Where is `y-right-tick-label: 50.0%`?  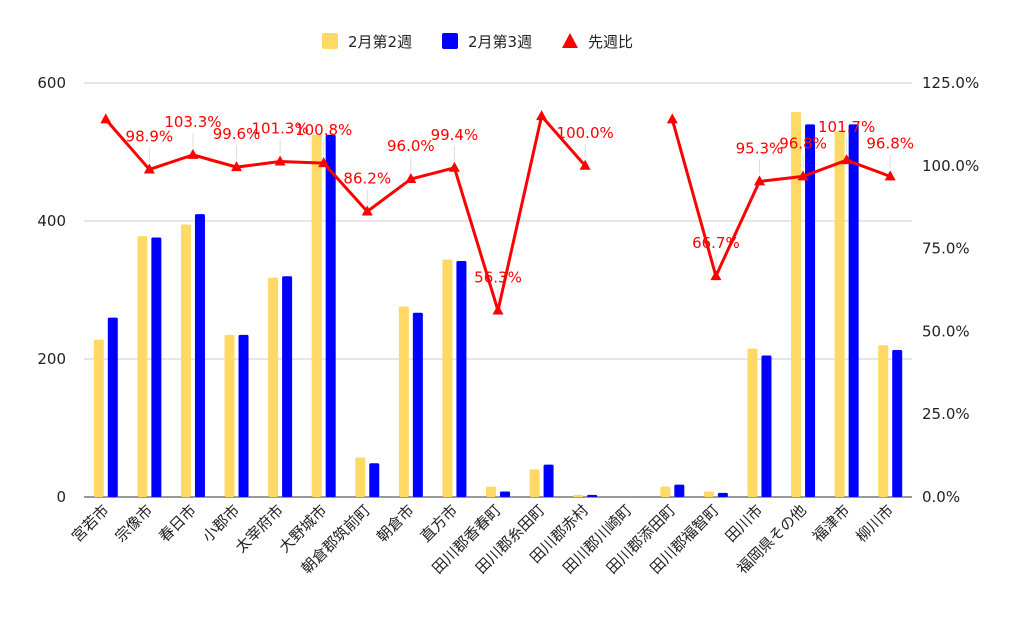 y-right-tick-label: 50.0% is located at coordinates (946, 331).